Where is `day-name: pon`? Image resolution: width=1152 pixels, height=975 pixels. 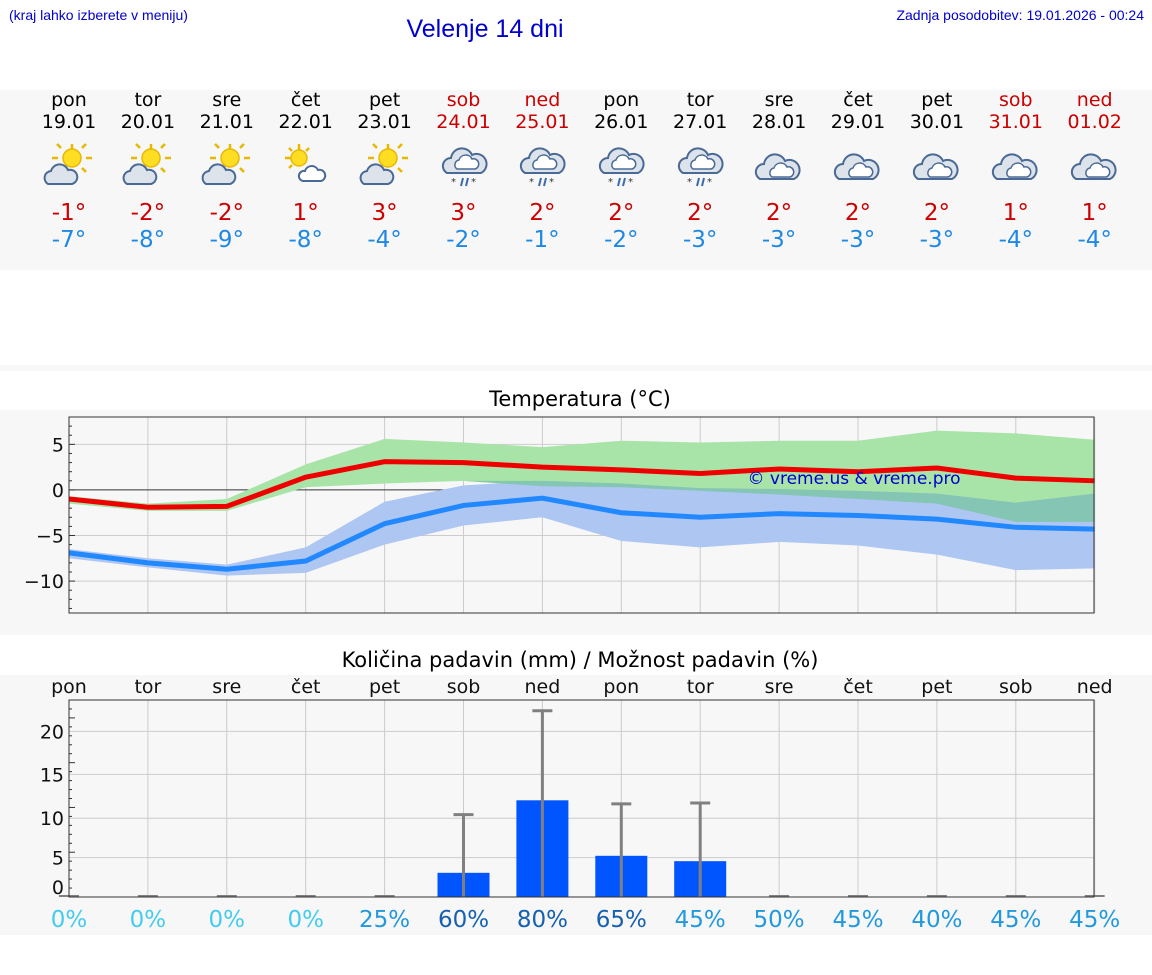
day-name: pon is located at coordinates (621, 100).